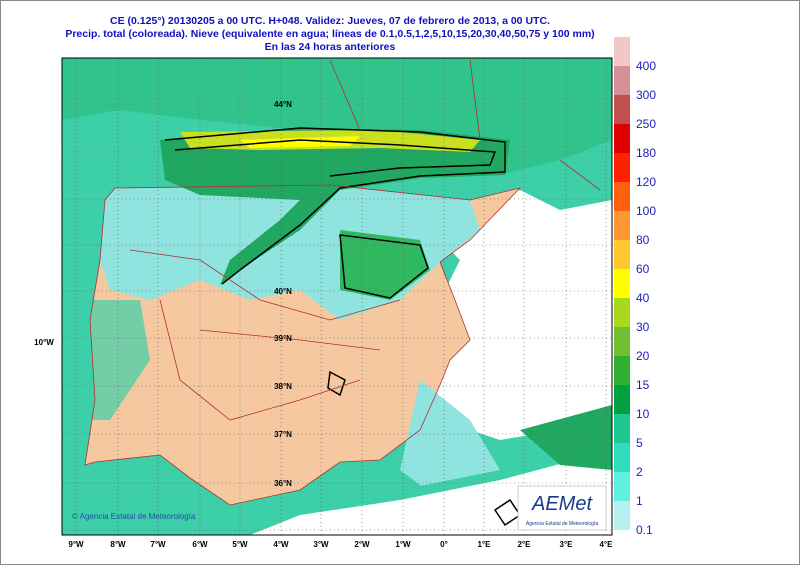 The image size is (800, 565). What do you see at coordinates (646, 66) in the screenshot?
I see `legend-label: 400` at bounding box center [646, 66].